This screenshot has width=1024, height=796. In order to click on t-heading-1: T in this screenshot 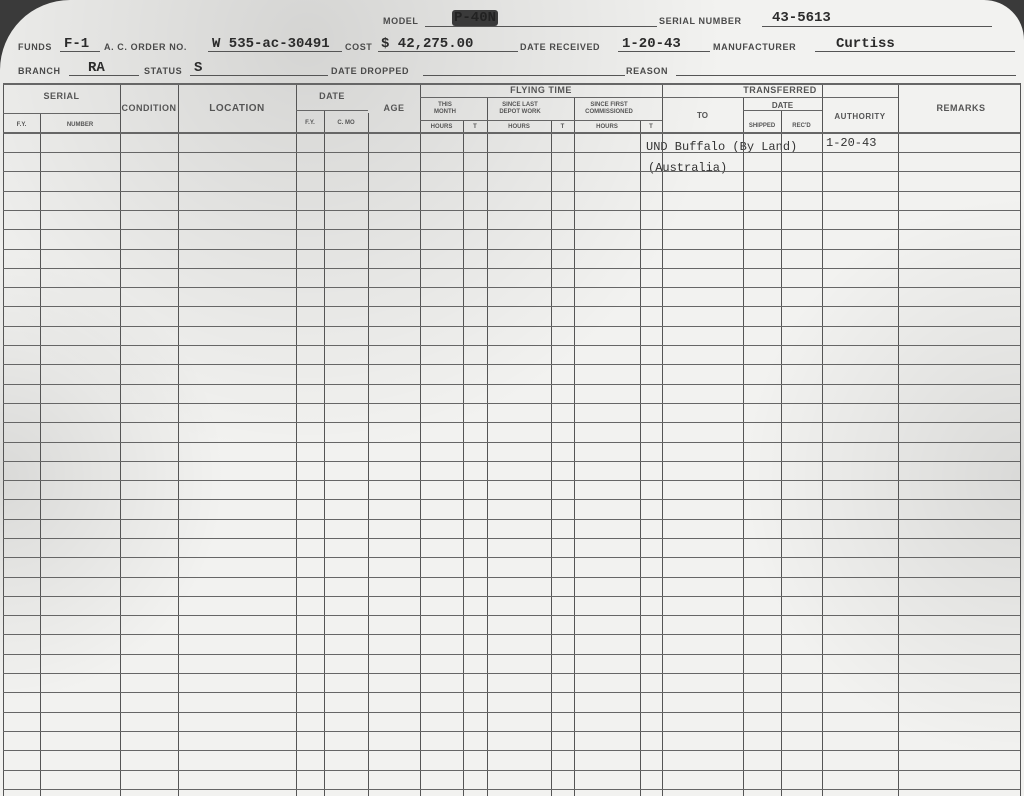, I will do `click(475, 127)`.